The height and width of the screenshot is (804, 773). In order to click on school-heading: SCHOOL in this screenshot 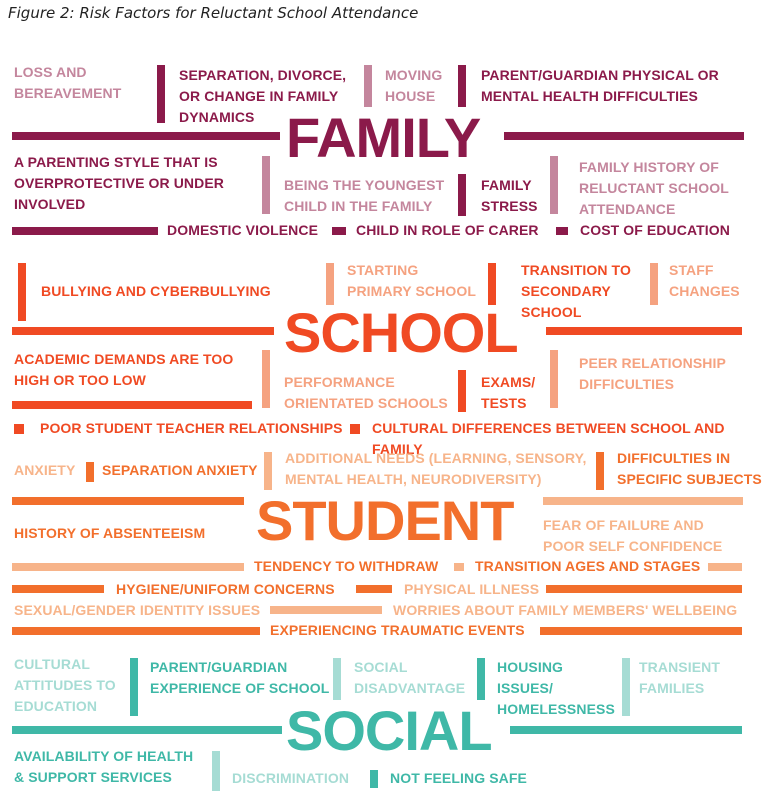, I will do `click(401, 332)`.